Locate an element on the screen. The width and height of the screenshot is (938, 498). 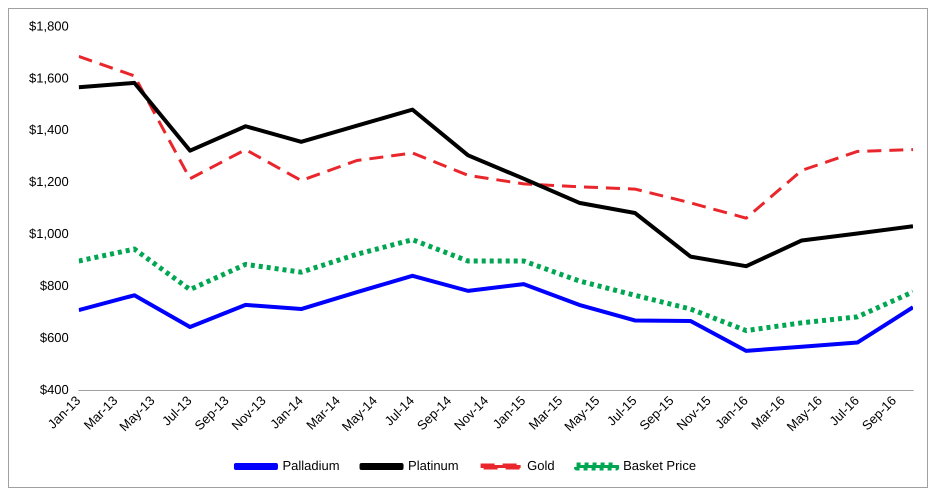
legend-label: Platinum is located at coordinates (433, 466).